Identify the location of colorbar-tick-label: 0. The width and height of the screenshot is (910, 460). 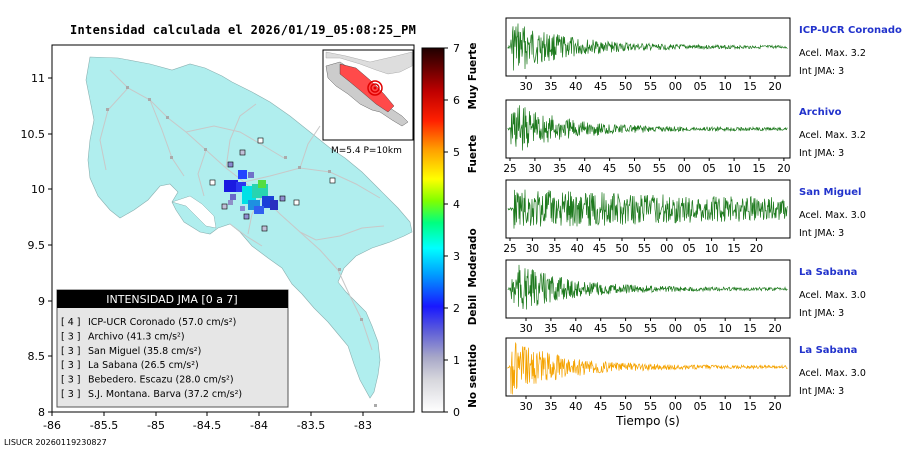
(456, 412).